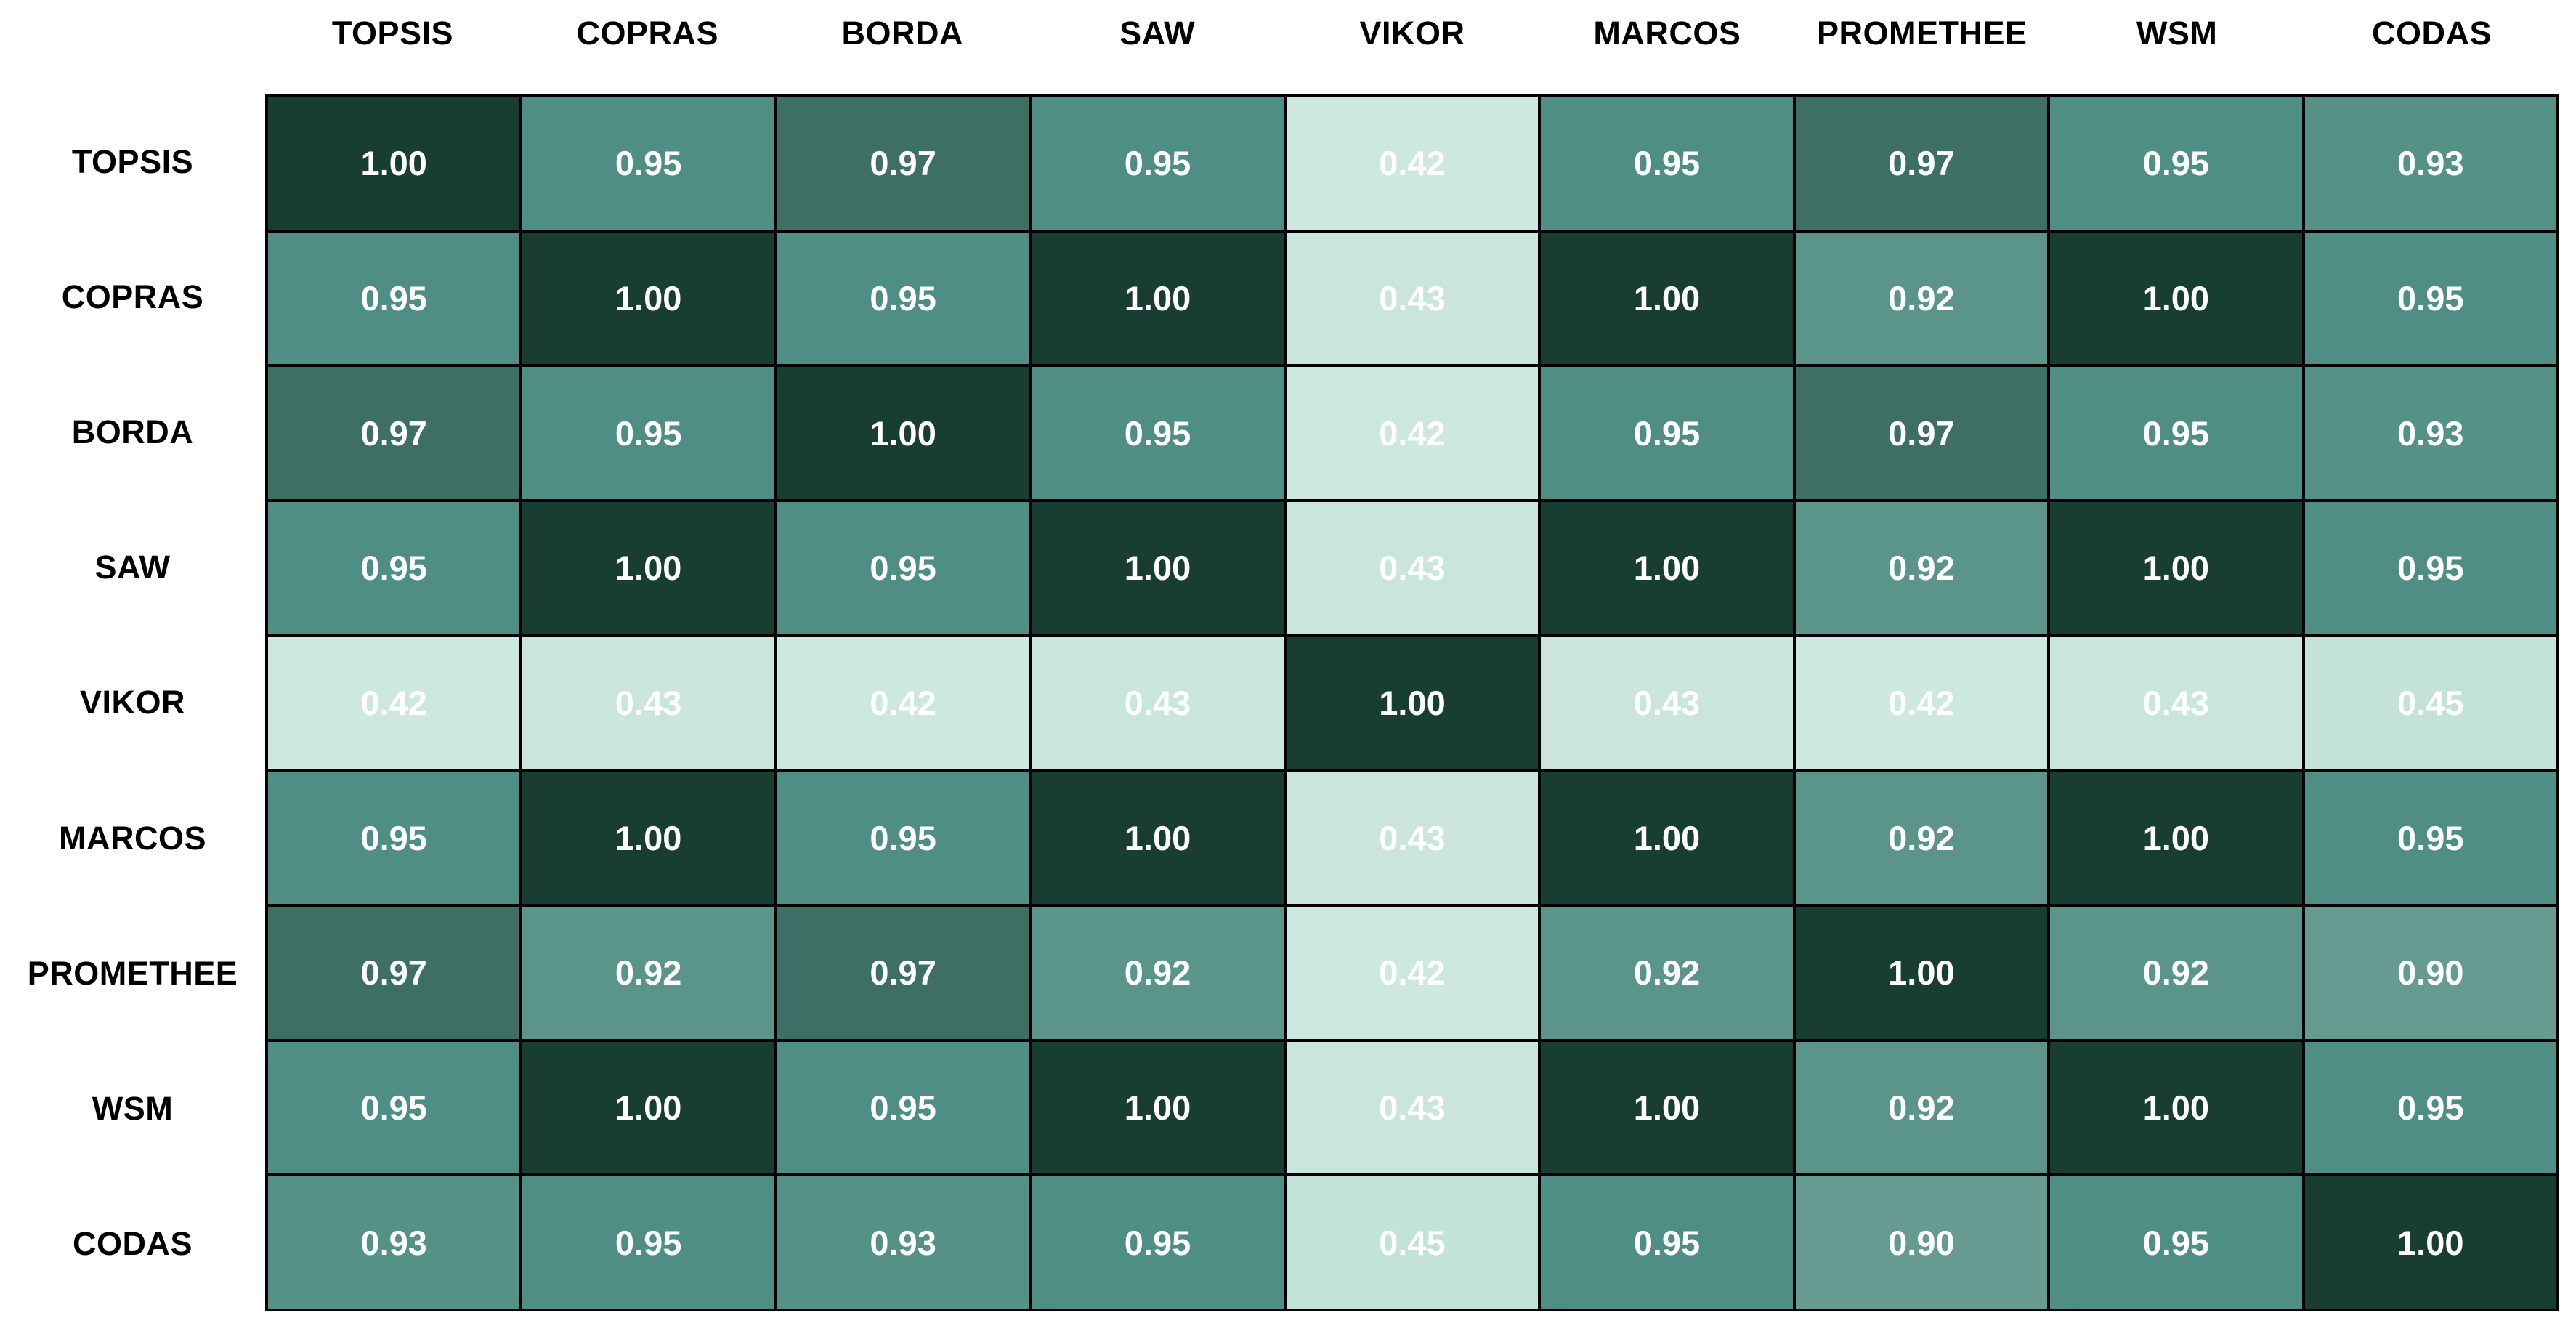 The height and width of the screenshot is (1326, 2576). I want to click on row-header-label: COPRAS, so click(132, 297).